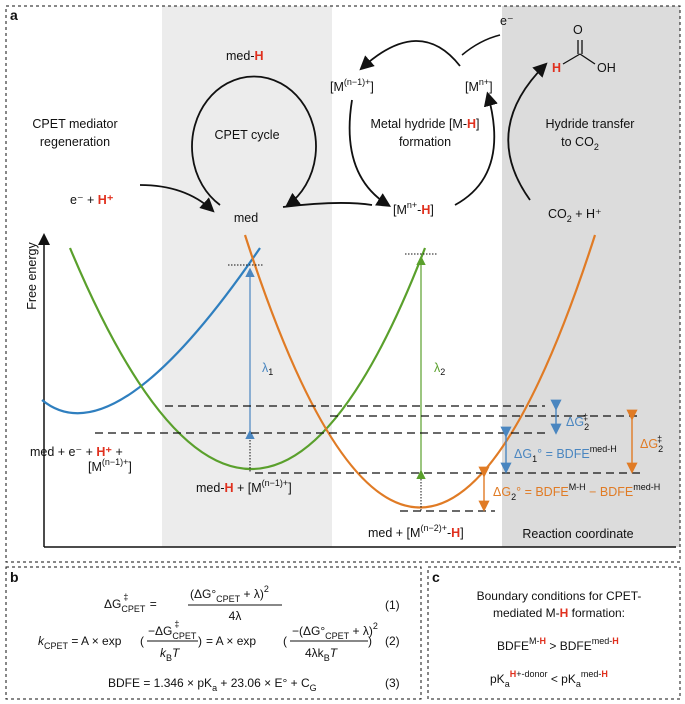  What do you see at coordinates (170, 654) in the screenshot?
I see `svg-text: kBT` at bounding box center [170, 654].